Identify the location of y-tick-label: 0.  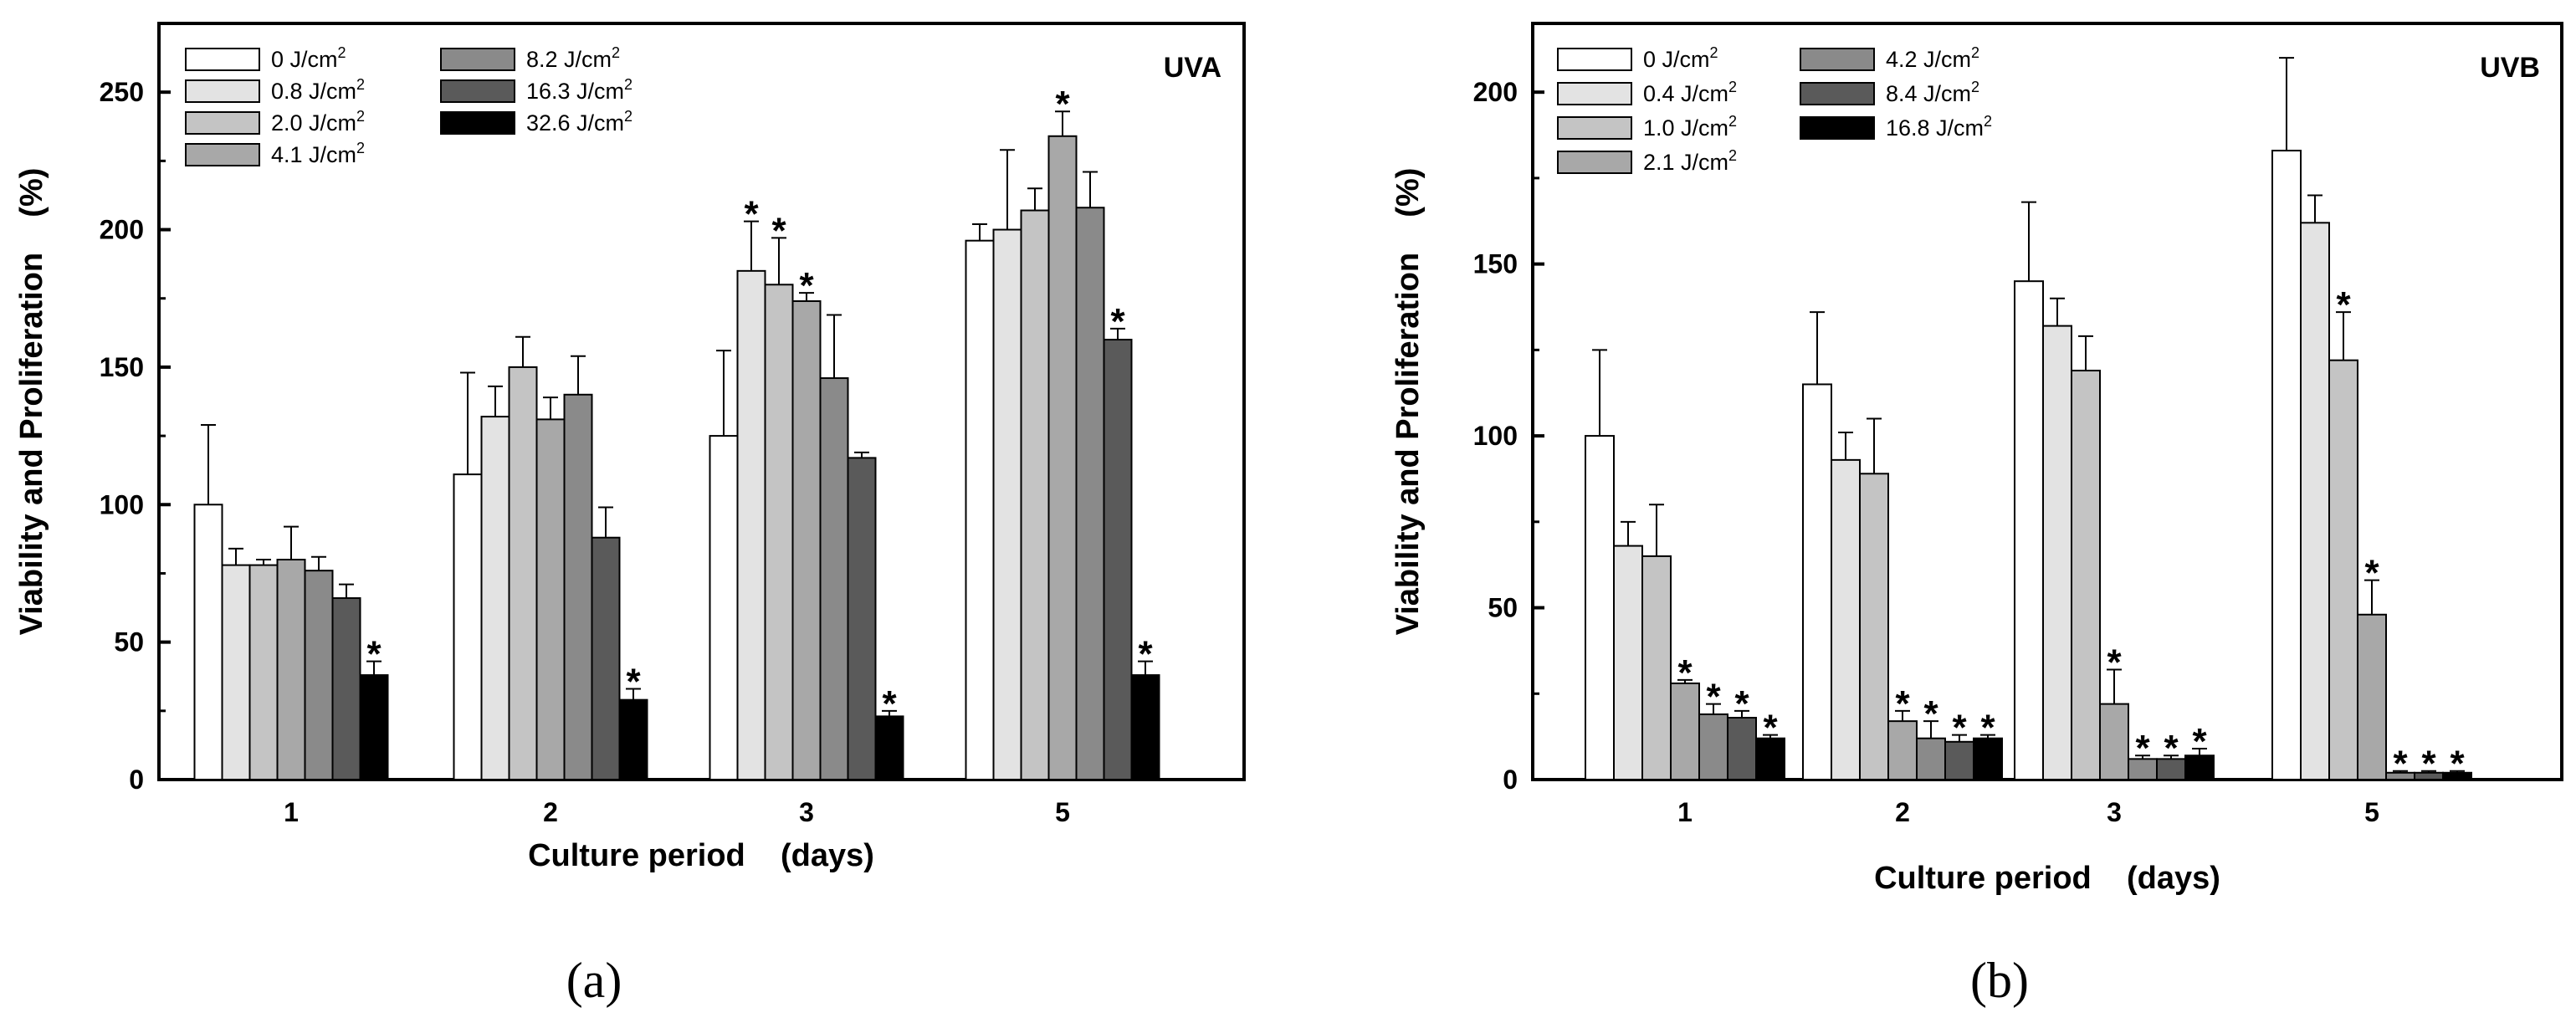
(136, 780).